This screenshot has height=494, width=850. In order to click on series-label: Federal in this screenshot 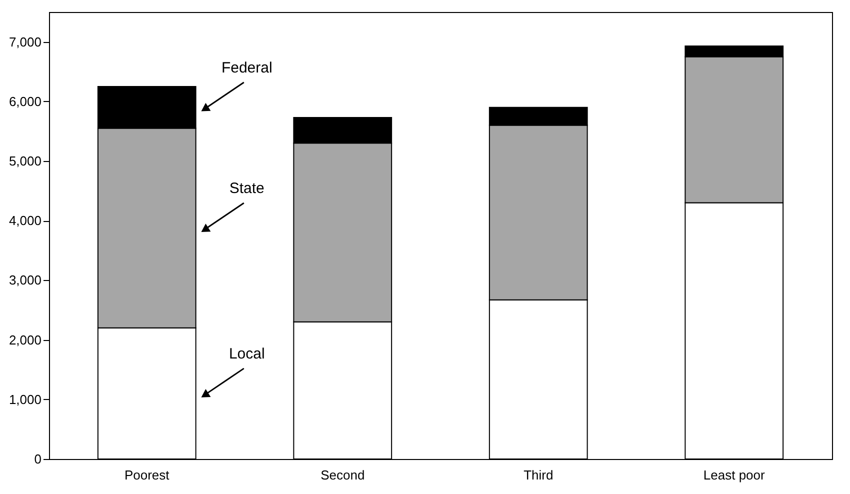, I will do `click(246, 67)`.